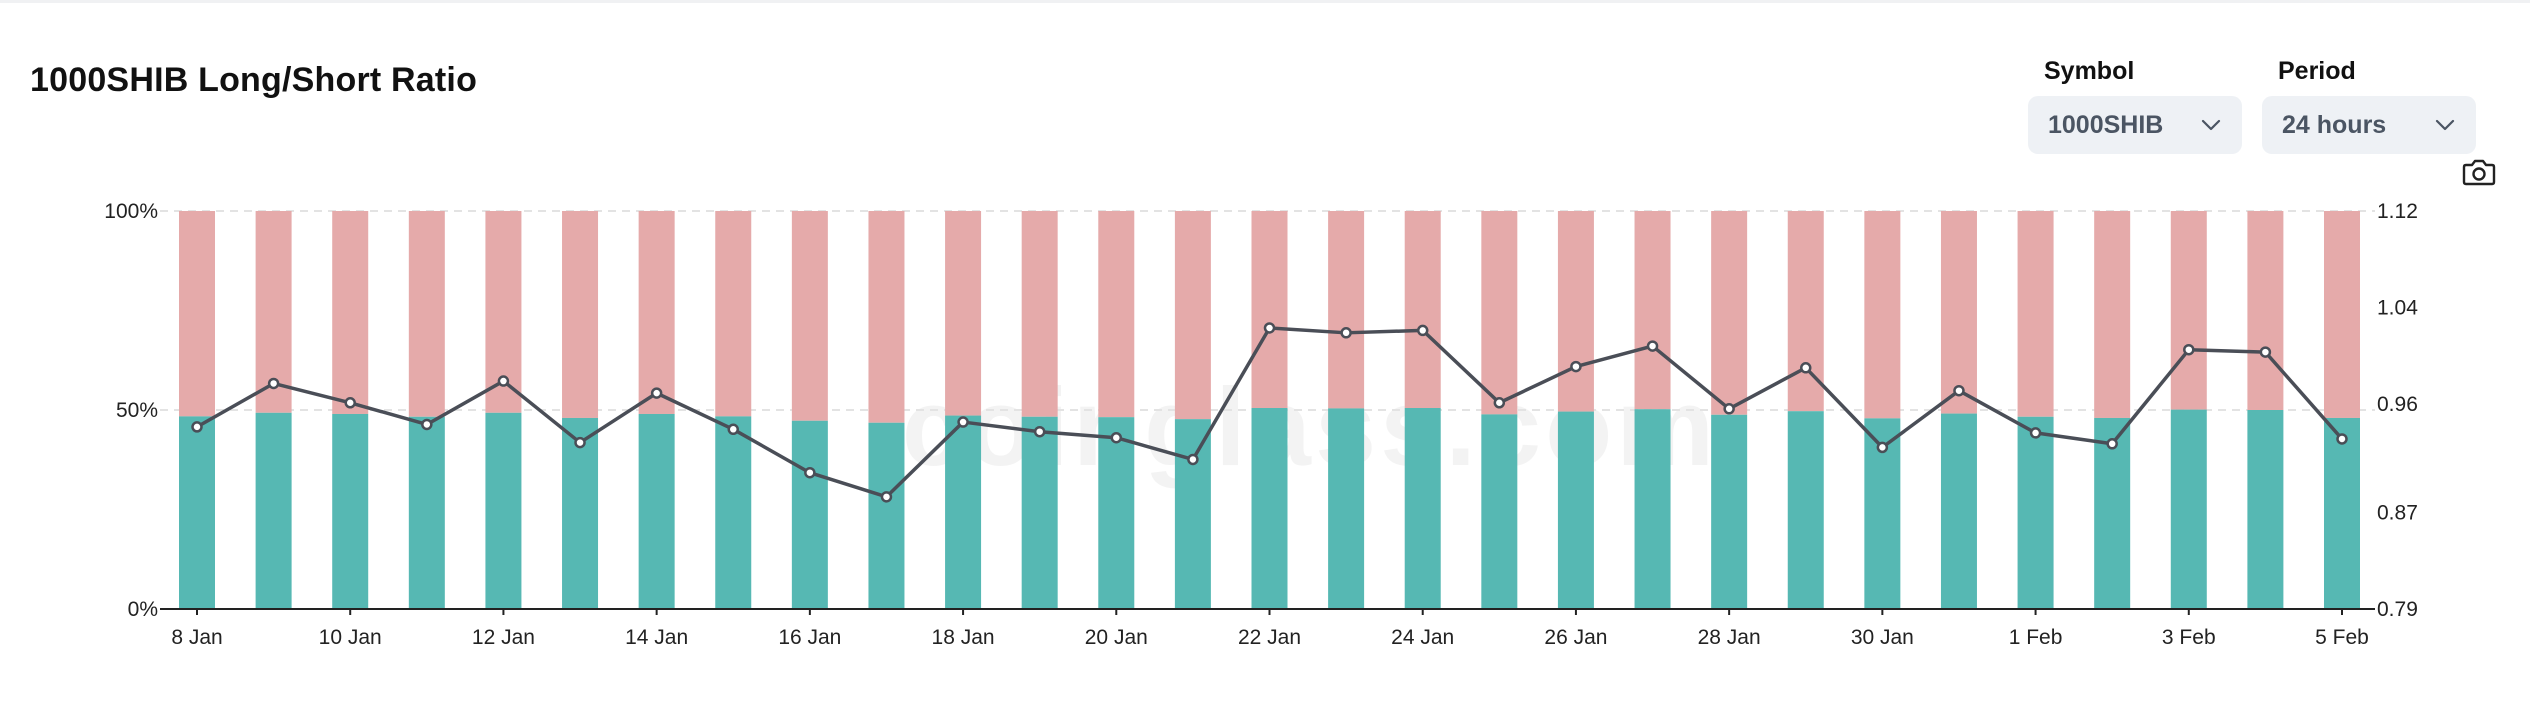 The width and height of the screenshot is (2530, 711). What do you see at coordinates (2397, 513) in the screenshot?
I see `y-right-tick-label: 0.87` at bounding box center [2397, 513].